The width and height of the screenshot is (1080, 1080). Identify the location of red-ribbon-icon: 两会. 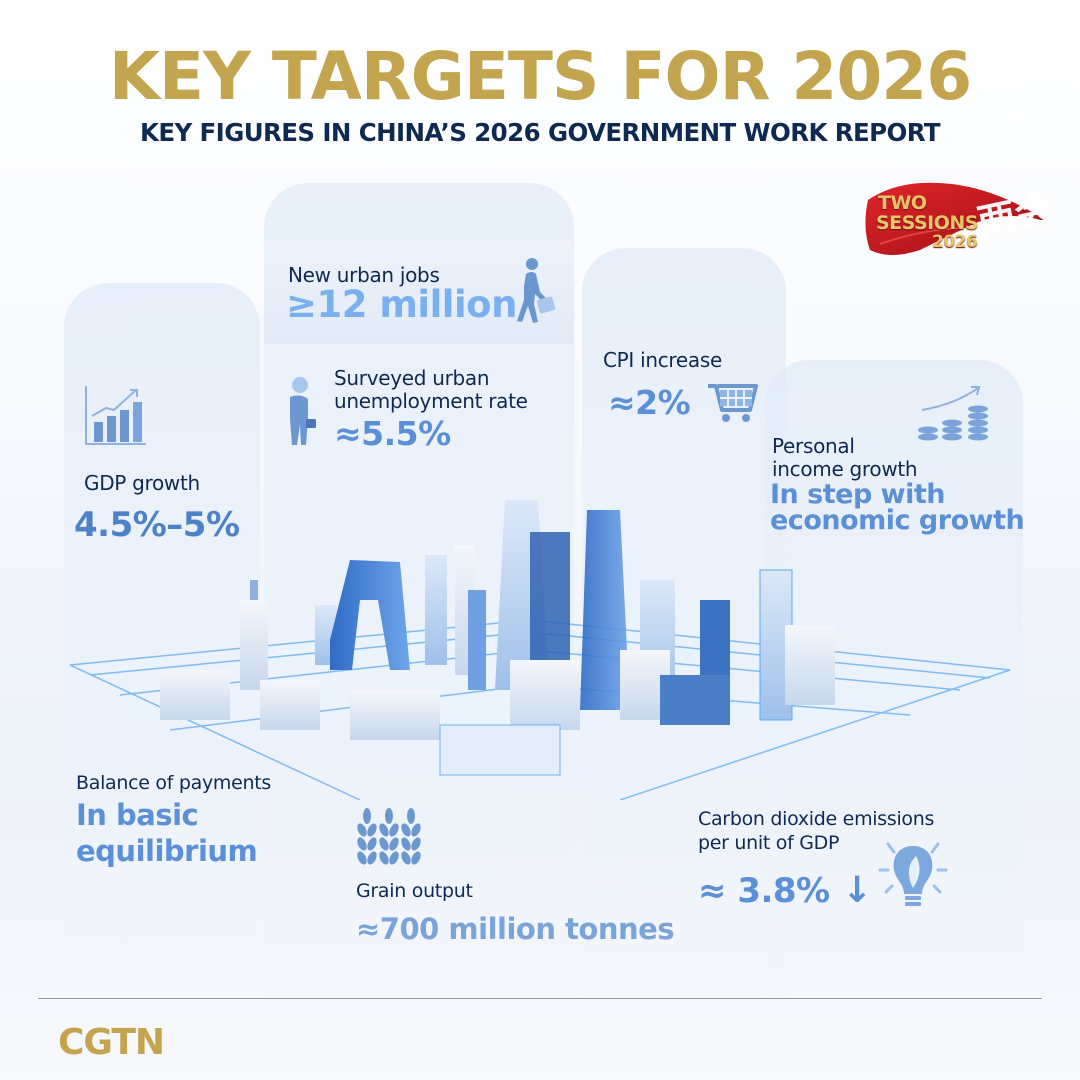
(961, 218).